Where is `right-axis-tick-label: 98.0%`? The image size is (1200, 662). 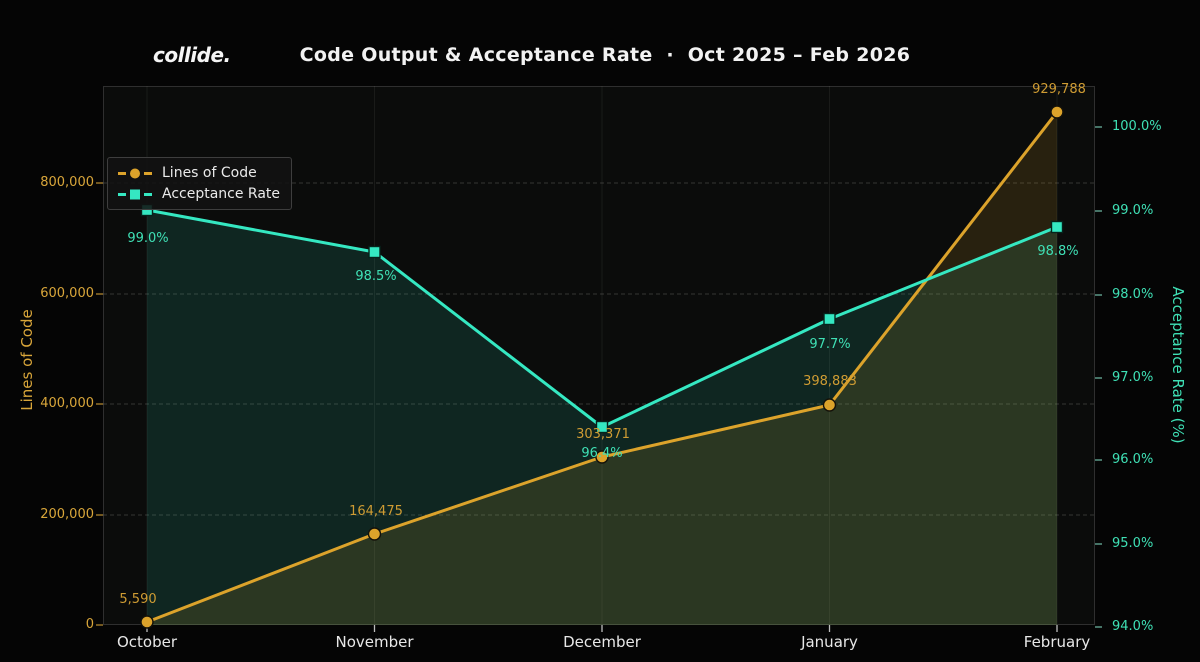
right-axis-tick-label: 98.0% is located at coordinates (1133, 294).